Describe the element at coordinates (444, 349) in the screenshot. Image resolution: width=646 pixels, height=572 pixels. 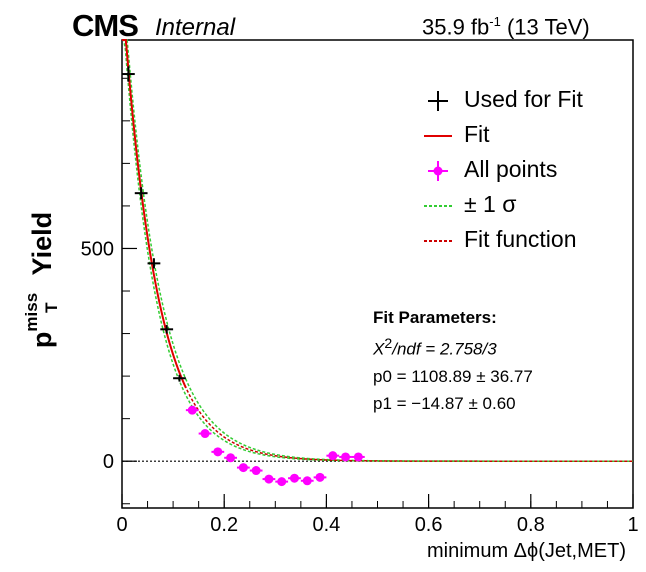
I see `fit-chi2-value: /ndf = 2.758/3` at that location.